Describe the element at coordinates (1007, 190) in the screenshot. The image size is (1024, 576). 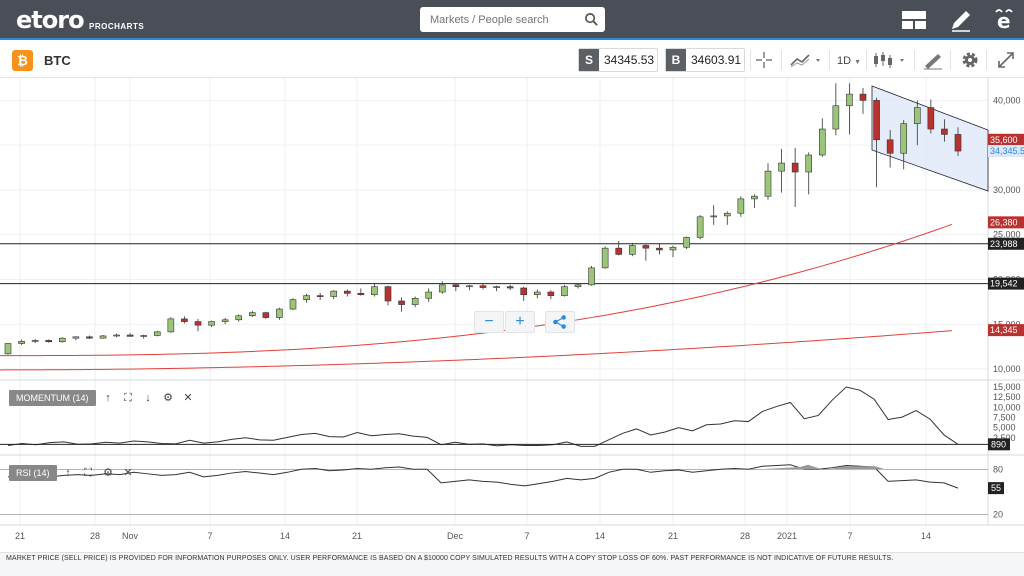
I see `y-tick-label: 30,000` at that location.